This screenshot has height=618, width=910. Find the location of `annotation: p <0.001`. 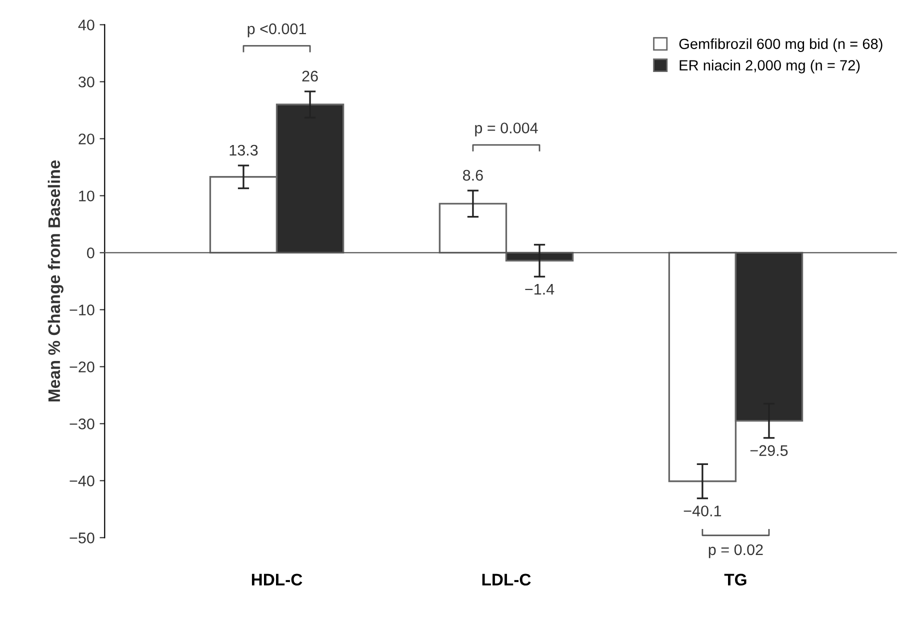

annotation: p <0.001 is located at coordinates (277, 30).